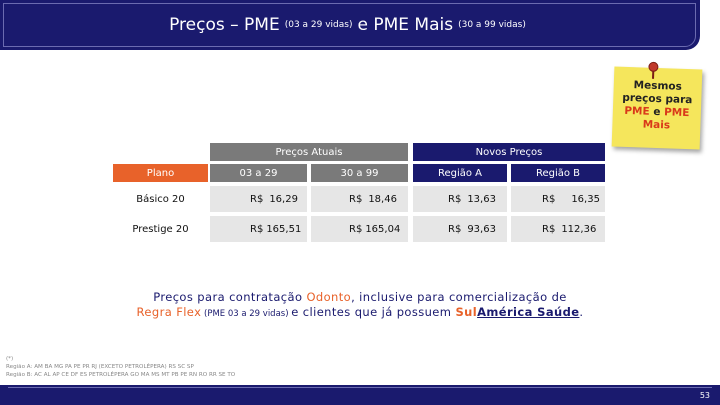  I want to click on col-header-regiao-a: Região A, so click(460, 173).